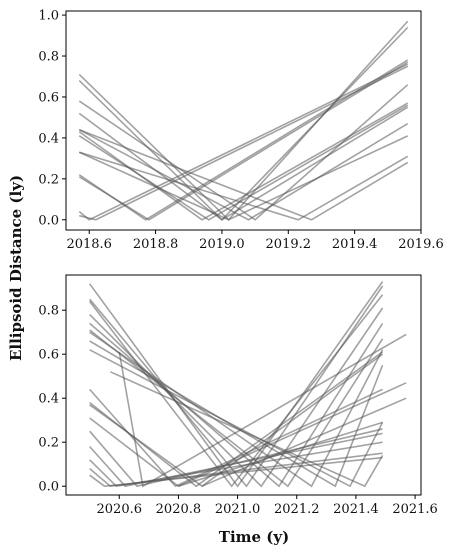 Image resolution: width=457 pixels, height=555 pixels. What do you see at coordinates (238, 509) in the screenshot?
I see `x-tick-label: 2021.0` at bounding box center [238, 509].